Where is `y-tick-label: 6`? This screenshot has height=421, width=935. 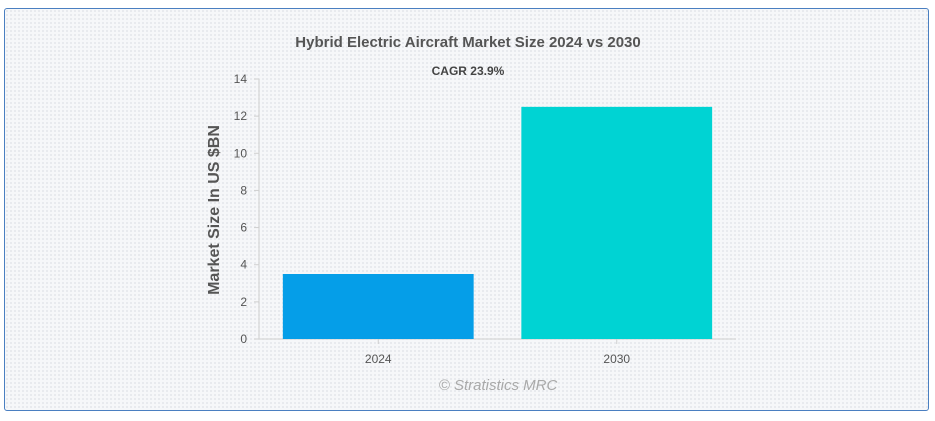
y-tick-label: 6 is located at coordinates (243, 228).